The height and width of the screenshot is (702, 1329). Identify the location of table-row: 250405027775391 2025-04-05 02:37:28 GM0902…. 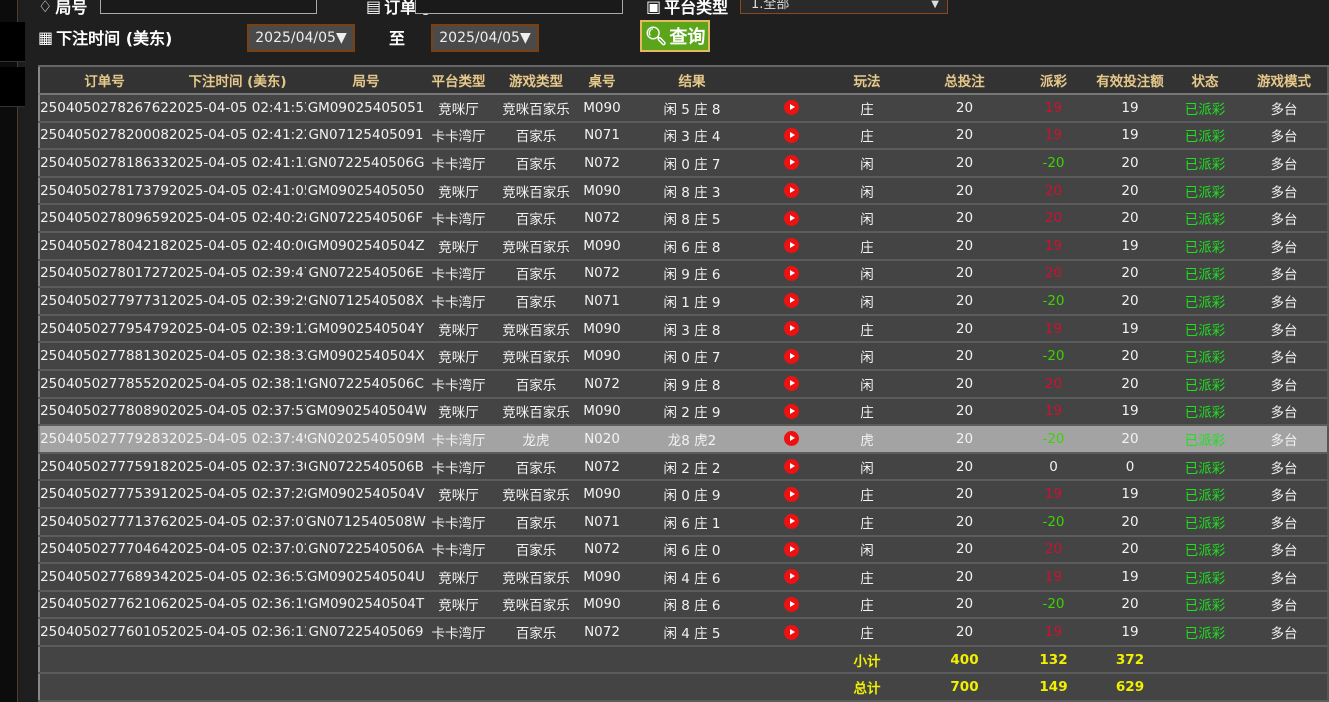
(683, 494).